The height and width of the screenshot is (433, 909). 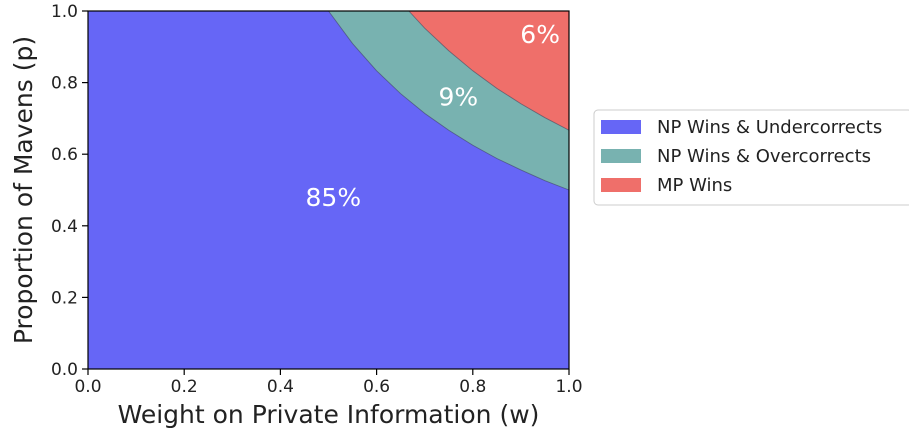 I want to click on area-mp-wins, so click(x=488, y=71).